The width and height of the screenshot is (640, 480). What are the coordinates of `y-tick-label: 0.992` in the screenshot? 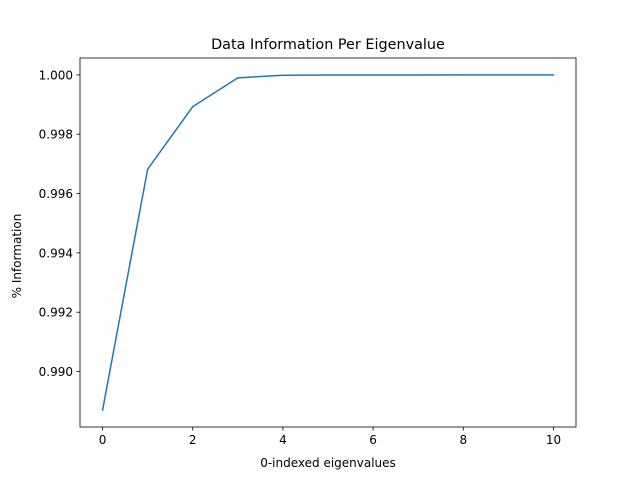 It's located at (56, 313).